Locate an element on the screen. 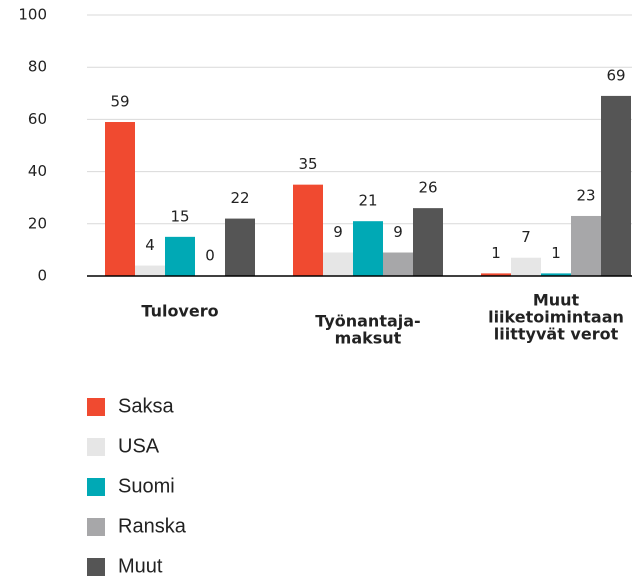 This screenshot has width=632, height=580. y-tick-label: 100 is located at coordinates (32, 15).